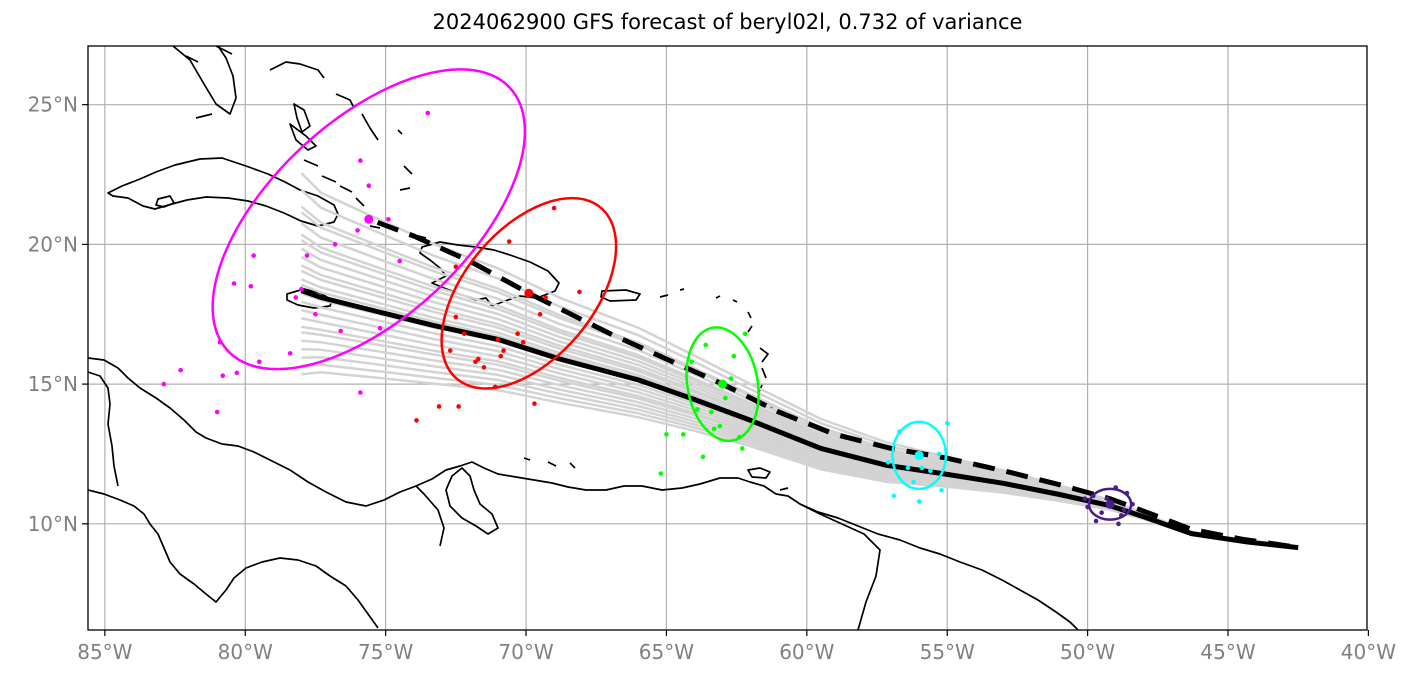 Image resolution: width=1411 pixels, height=679 pixels. I want to click on y-tick-label: 20°N, so click(53, 244).